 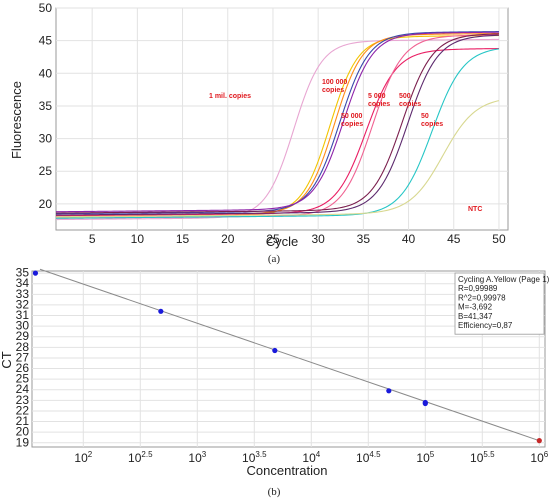 I want to click on chart-a-y-tick-label: 20, so click(x=46, y=204).